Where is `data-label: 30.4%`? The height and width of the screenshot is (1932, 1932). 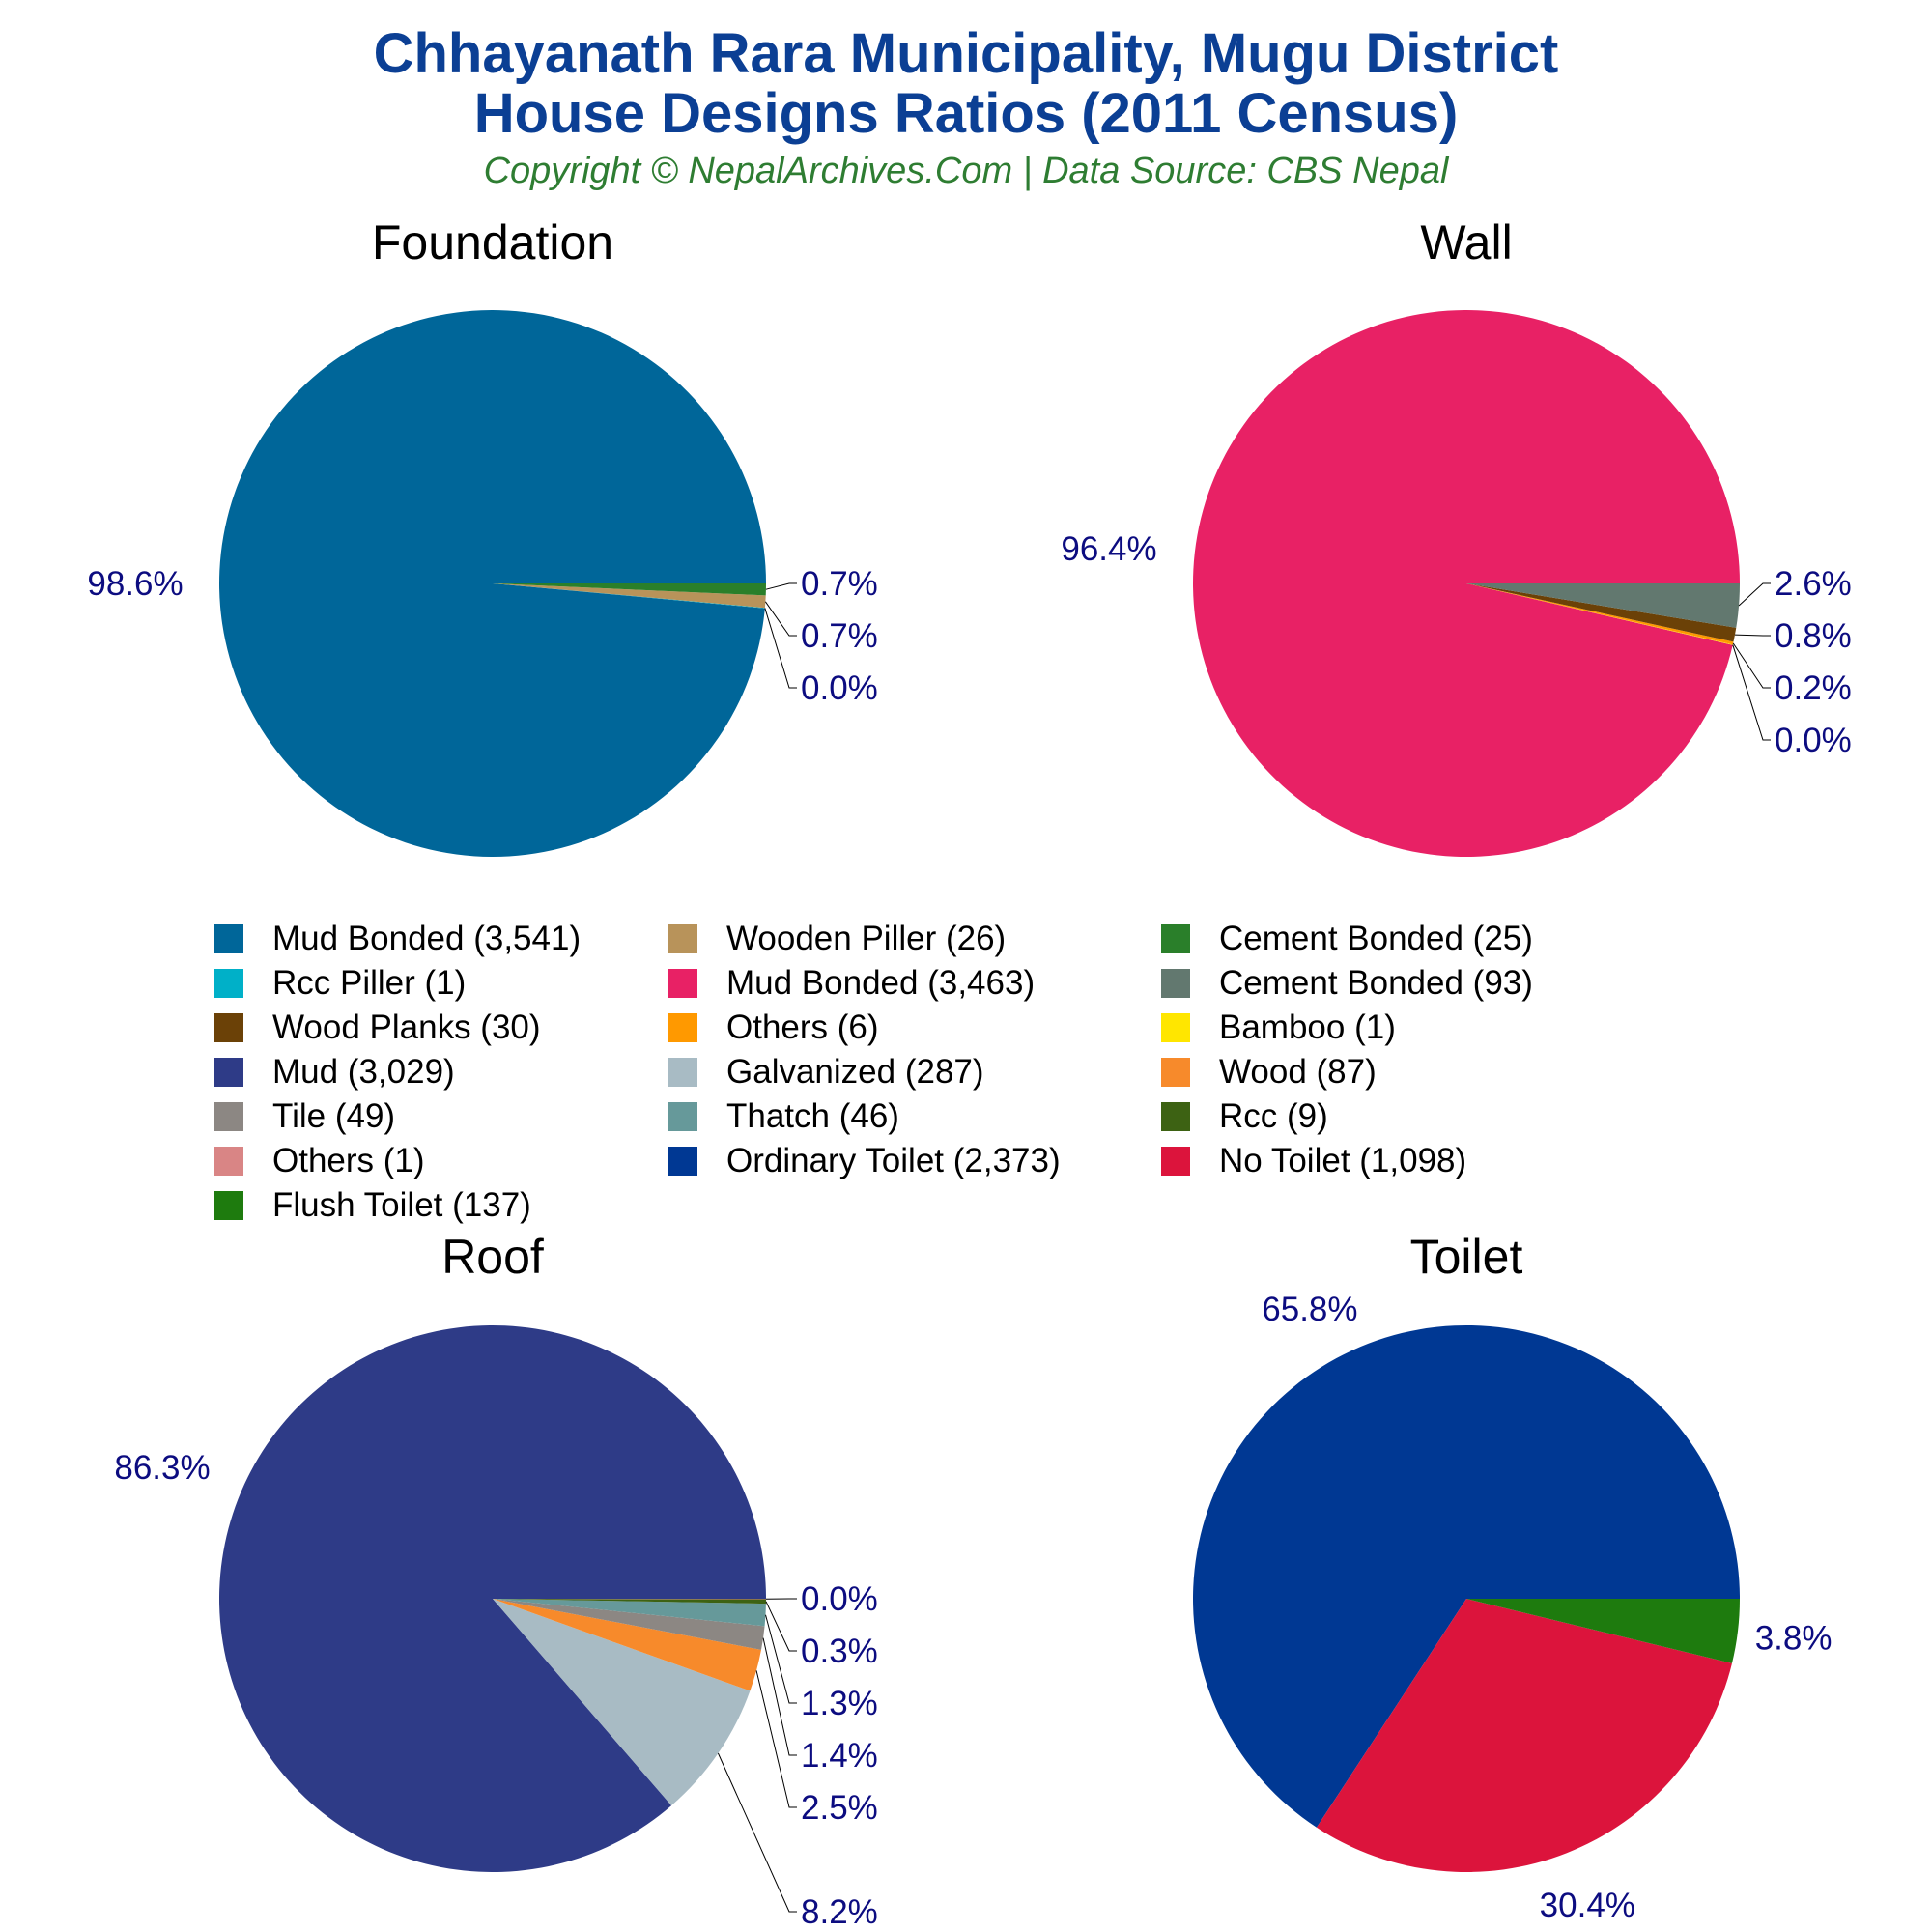 data-label: 30.4% is located at coordinates (1587, 1905).